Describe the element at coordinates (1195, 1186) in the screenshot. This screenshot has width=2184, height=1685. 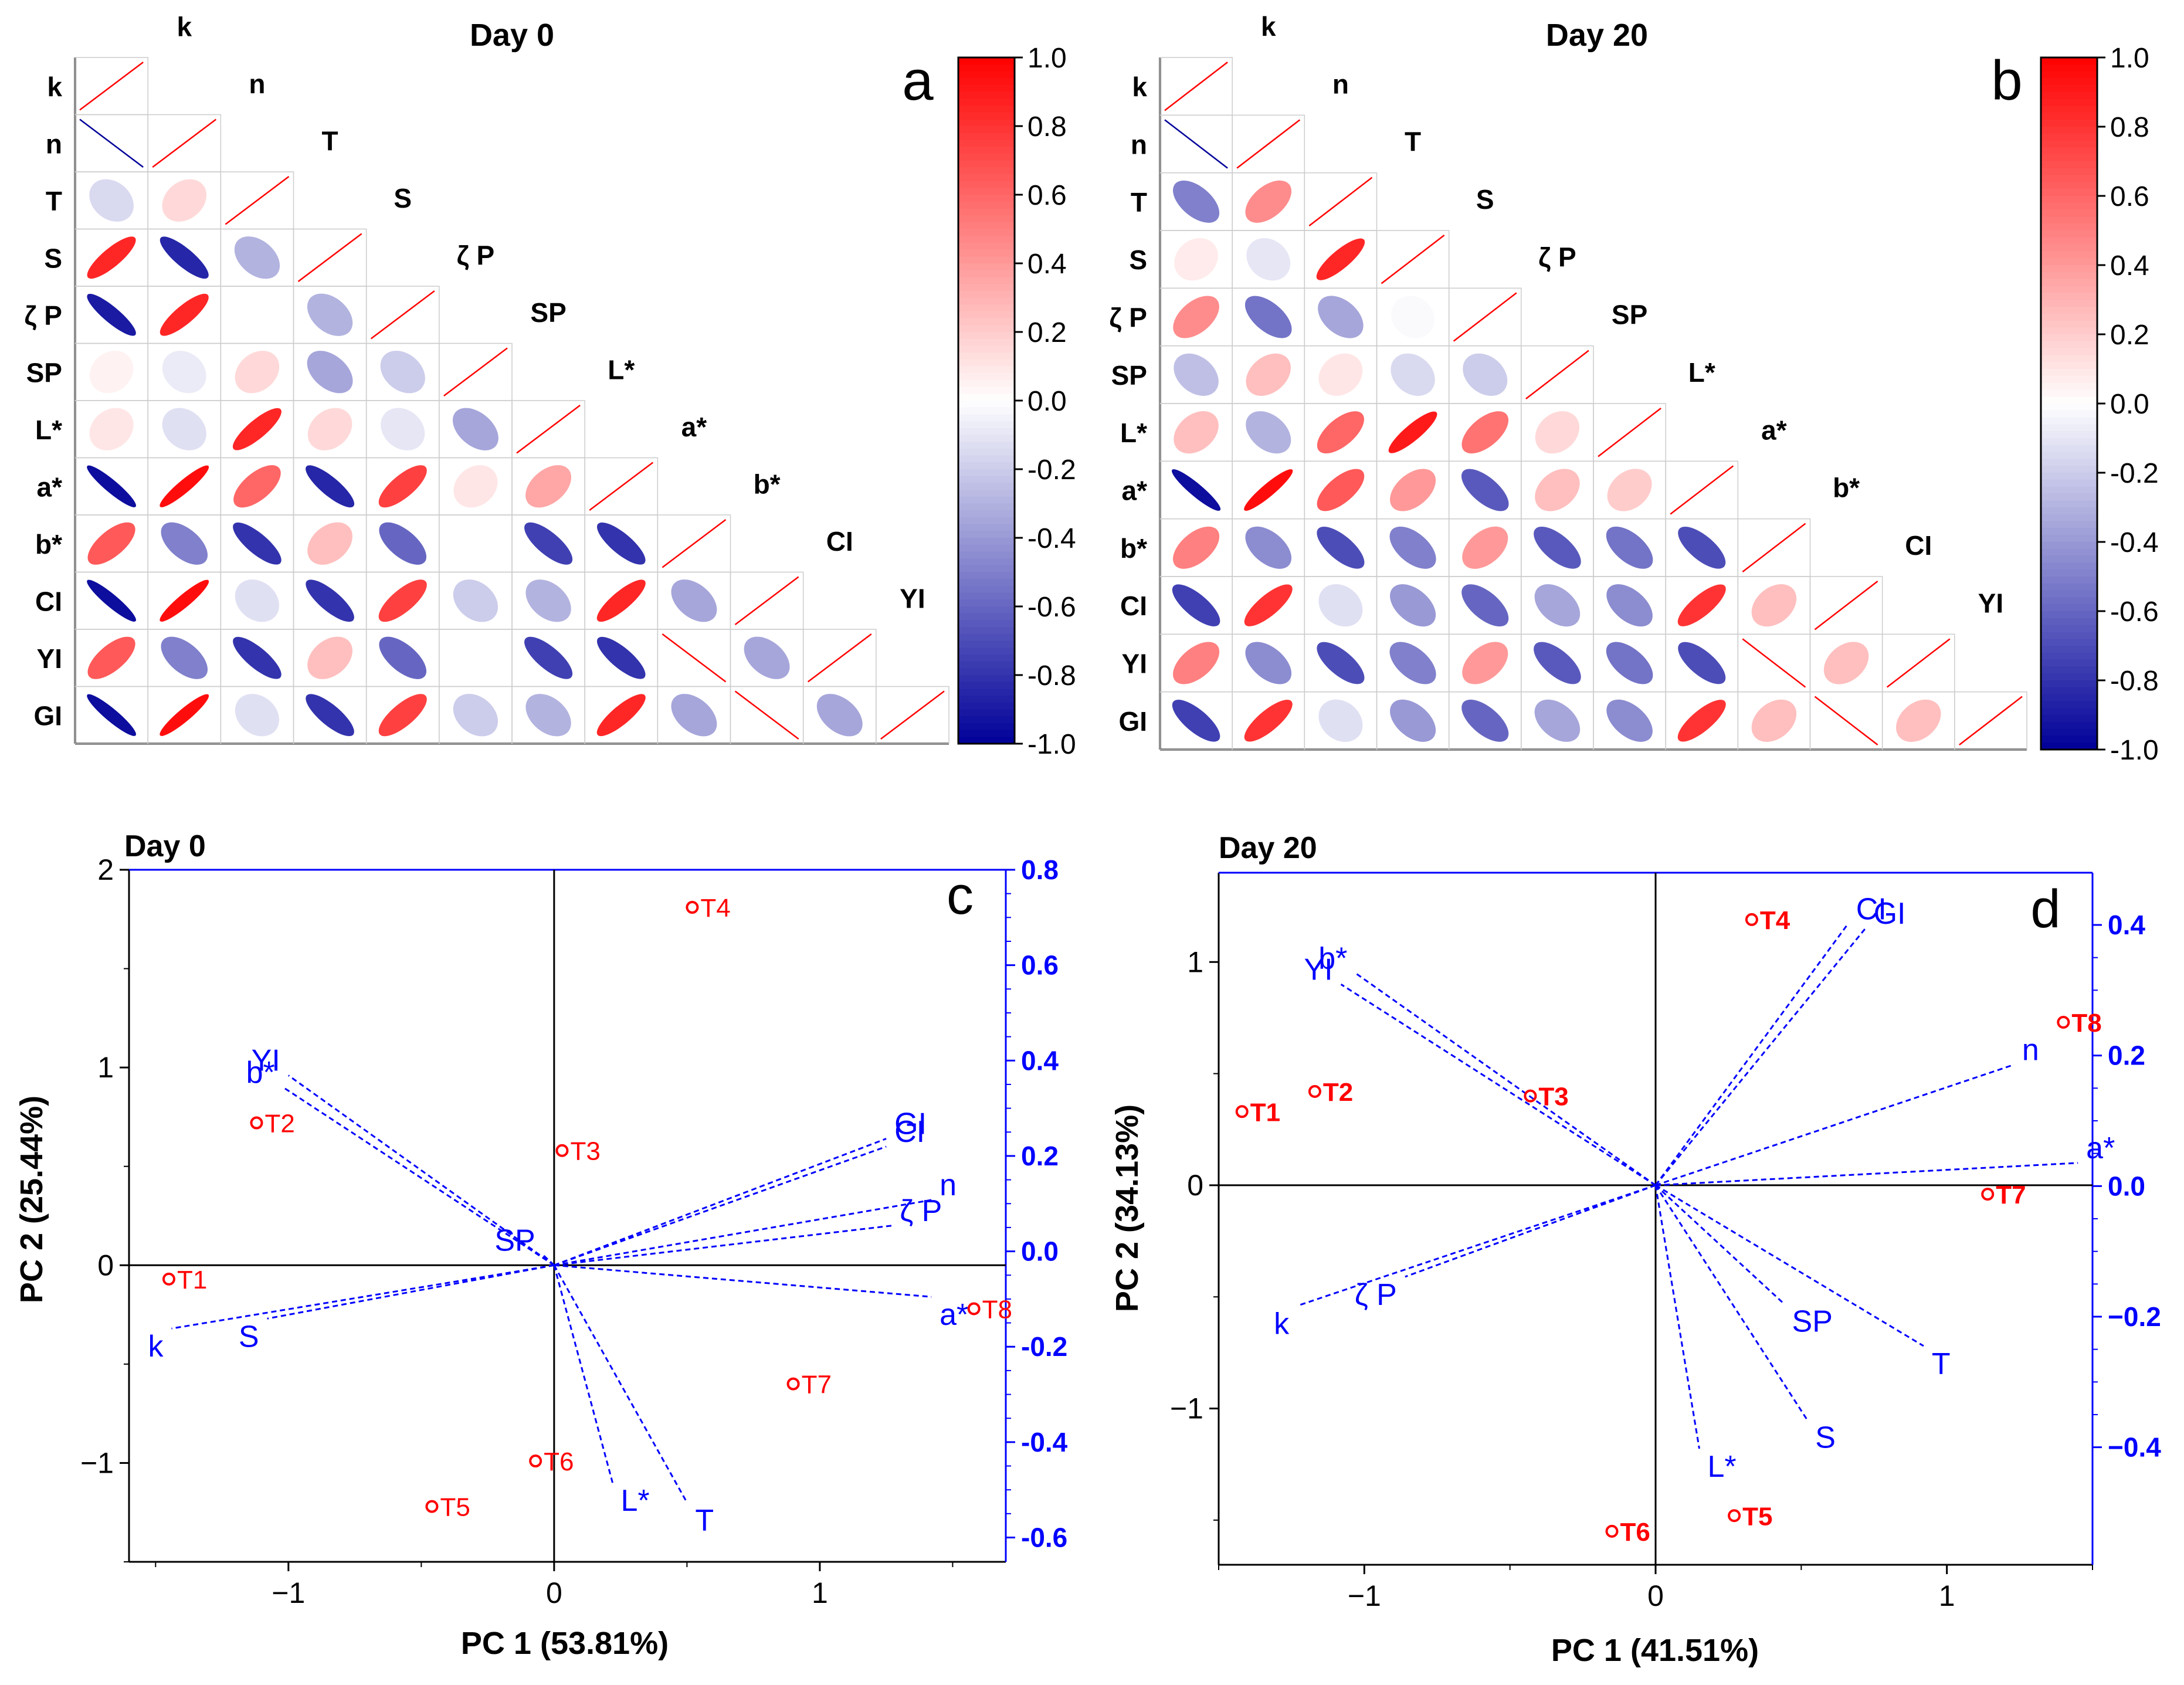
I see `y-tick-label: 0` at that location.